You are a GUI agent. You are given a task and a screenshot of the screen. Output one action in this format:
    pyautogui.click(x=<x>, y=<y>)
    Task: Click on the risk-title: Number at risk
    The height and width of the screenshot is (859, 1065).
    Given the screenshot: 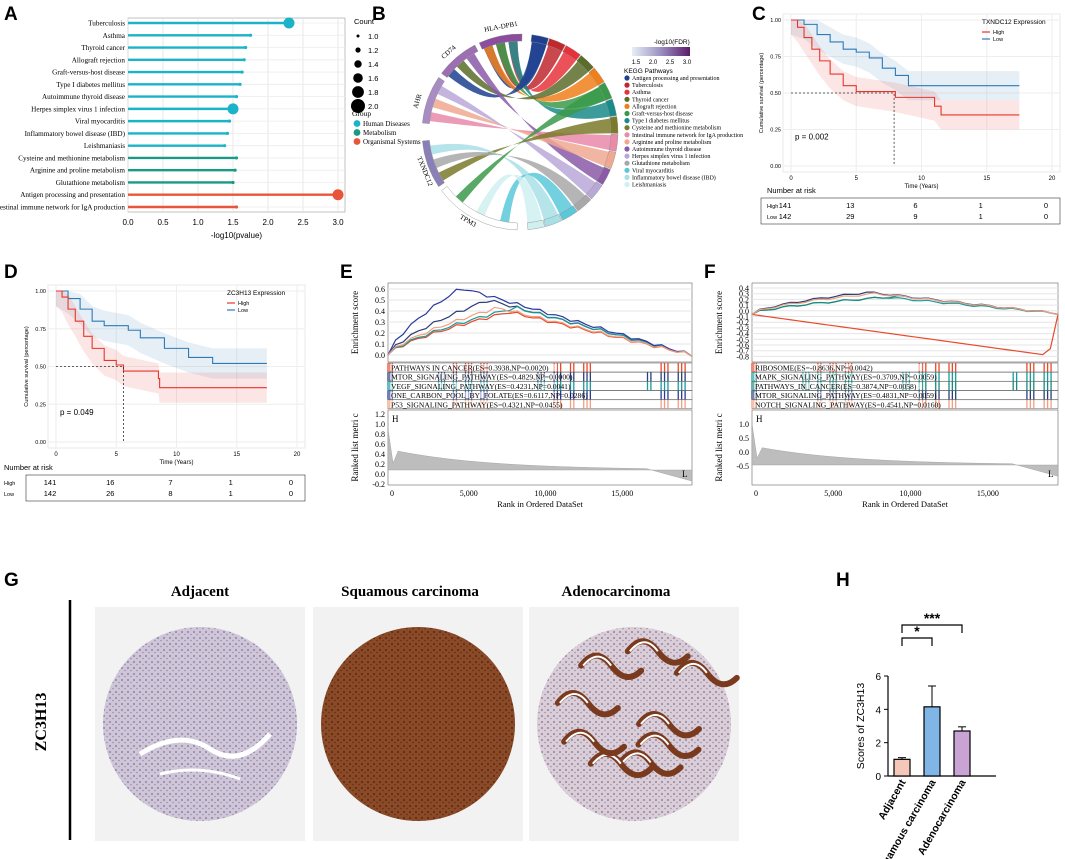 What is the action you would take?
    pyautogui.click(x=28, y=467)
    